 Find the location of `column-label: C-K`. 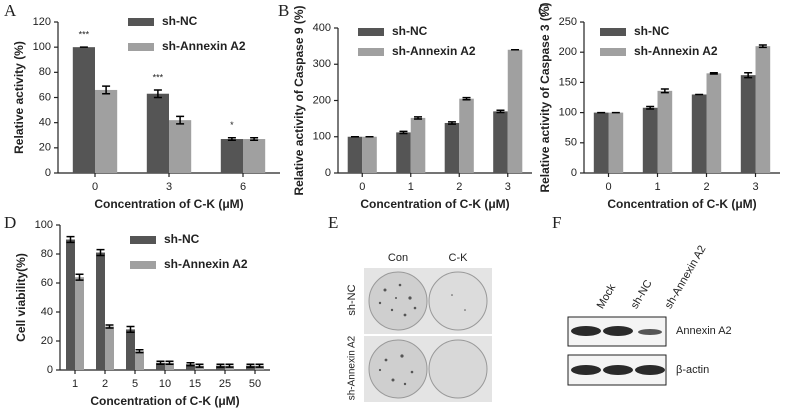

column-label: C-K is located at coordinates (459, 258).